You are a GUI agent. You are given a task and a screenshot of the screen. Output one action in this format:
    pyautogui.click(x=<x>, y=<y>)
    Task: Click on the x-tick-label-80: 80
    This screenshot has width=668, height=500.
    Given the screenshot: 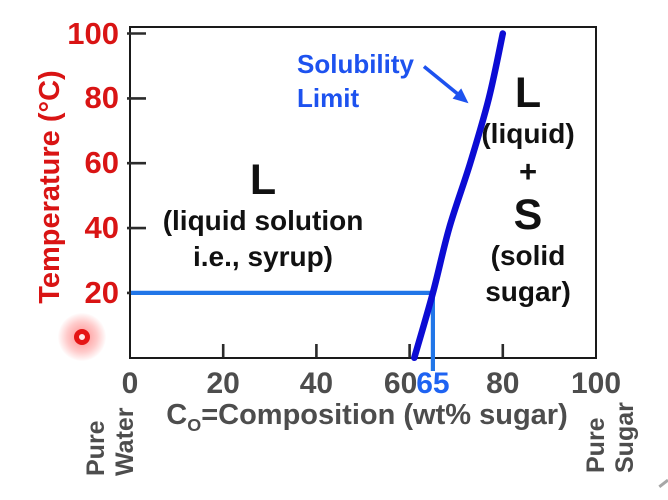 What is the action you would take?
    pyautogui.click(x=503, y=383)
    